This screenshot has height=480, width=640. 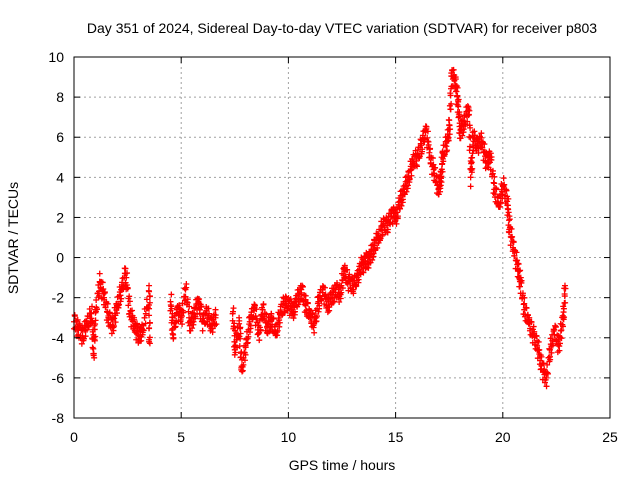 I want to click on y-tick-label: 8, so click(x=60, y=97).